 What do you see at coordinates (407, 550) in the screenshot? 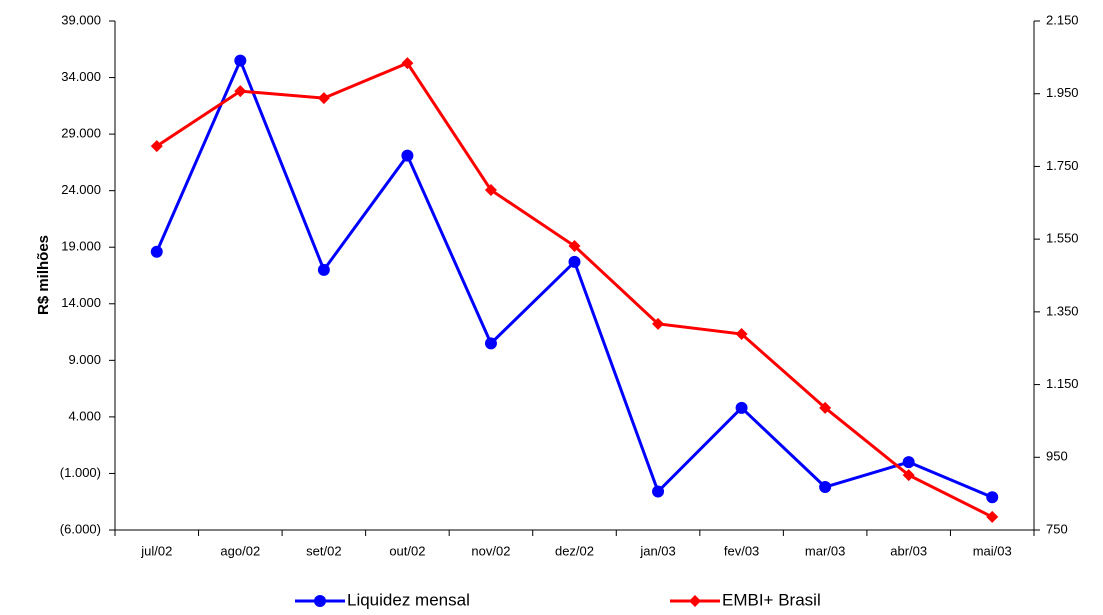
I see `x-tick-label: out/02` at bounding box center [407, 550].